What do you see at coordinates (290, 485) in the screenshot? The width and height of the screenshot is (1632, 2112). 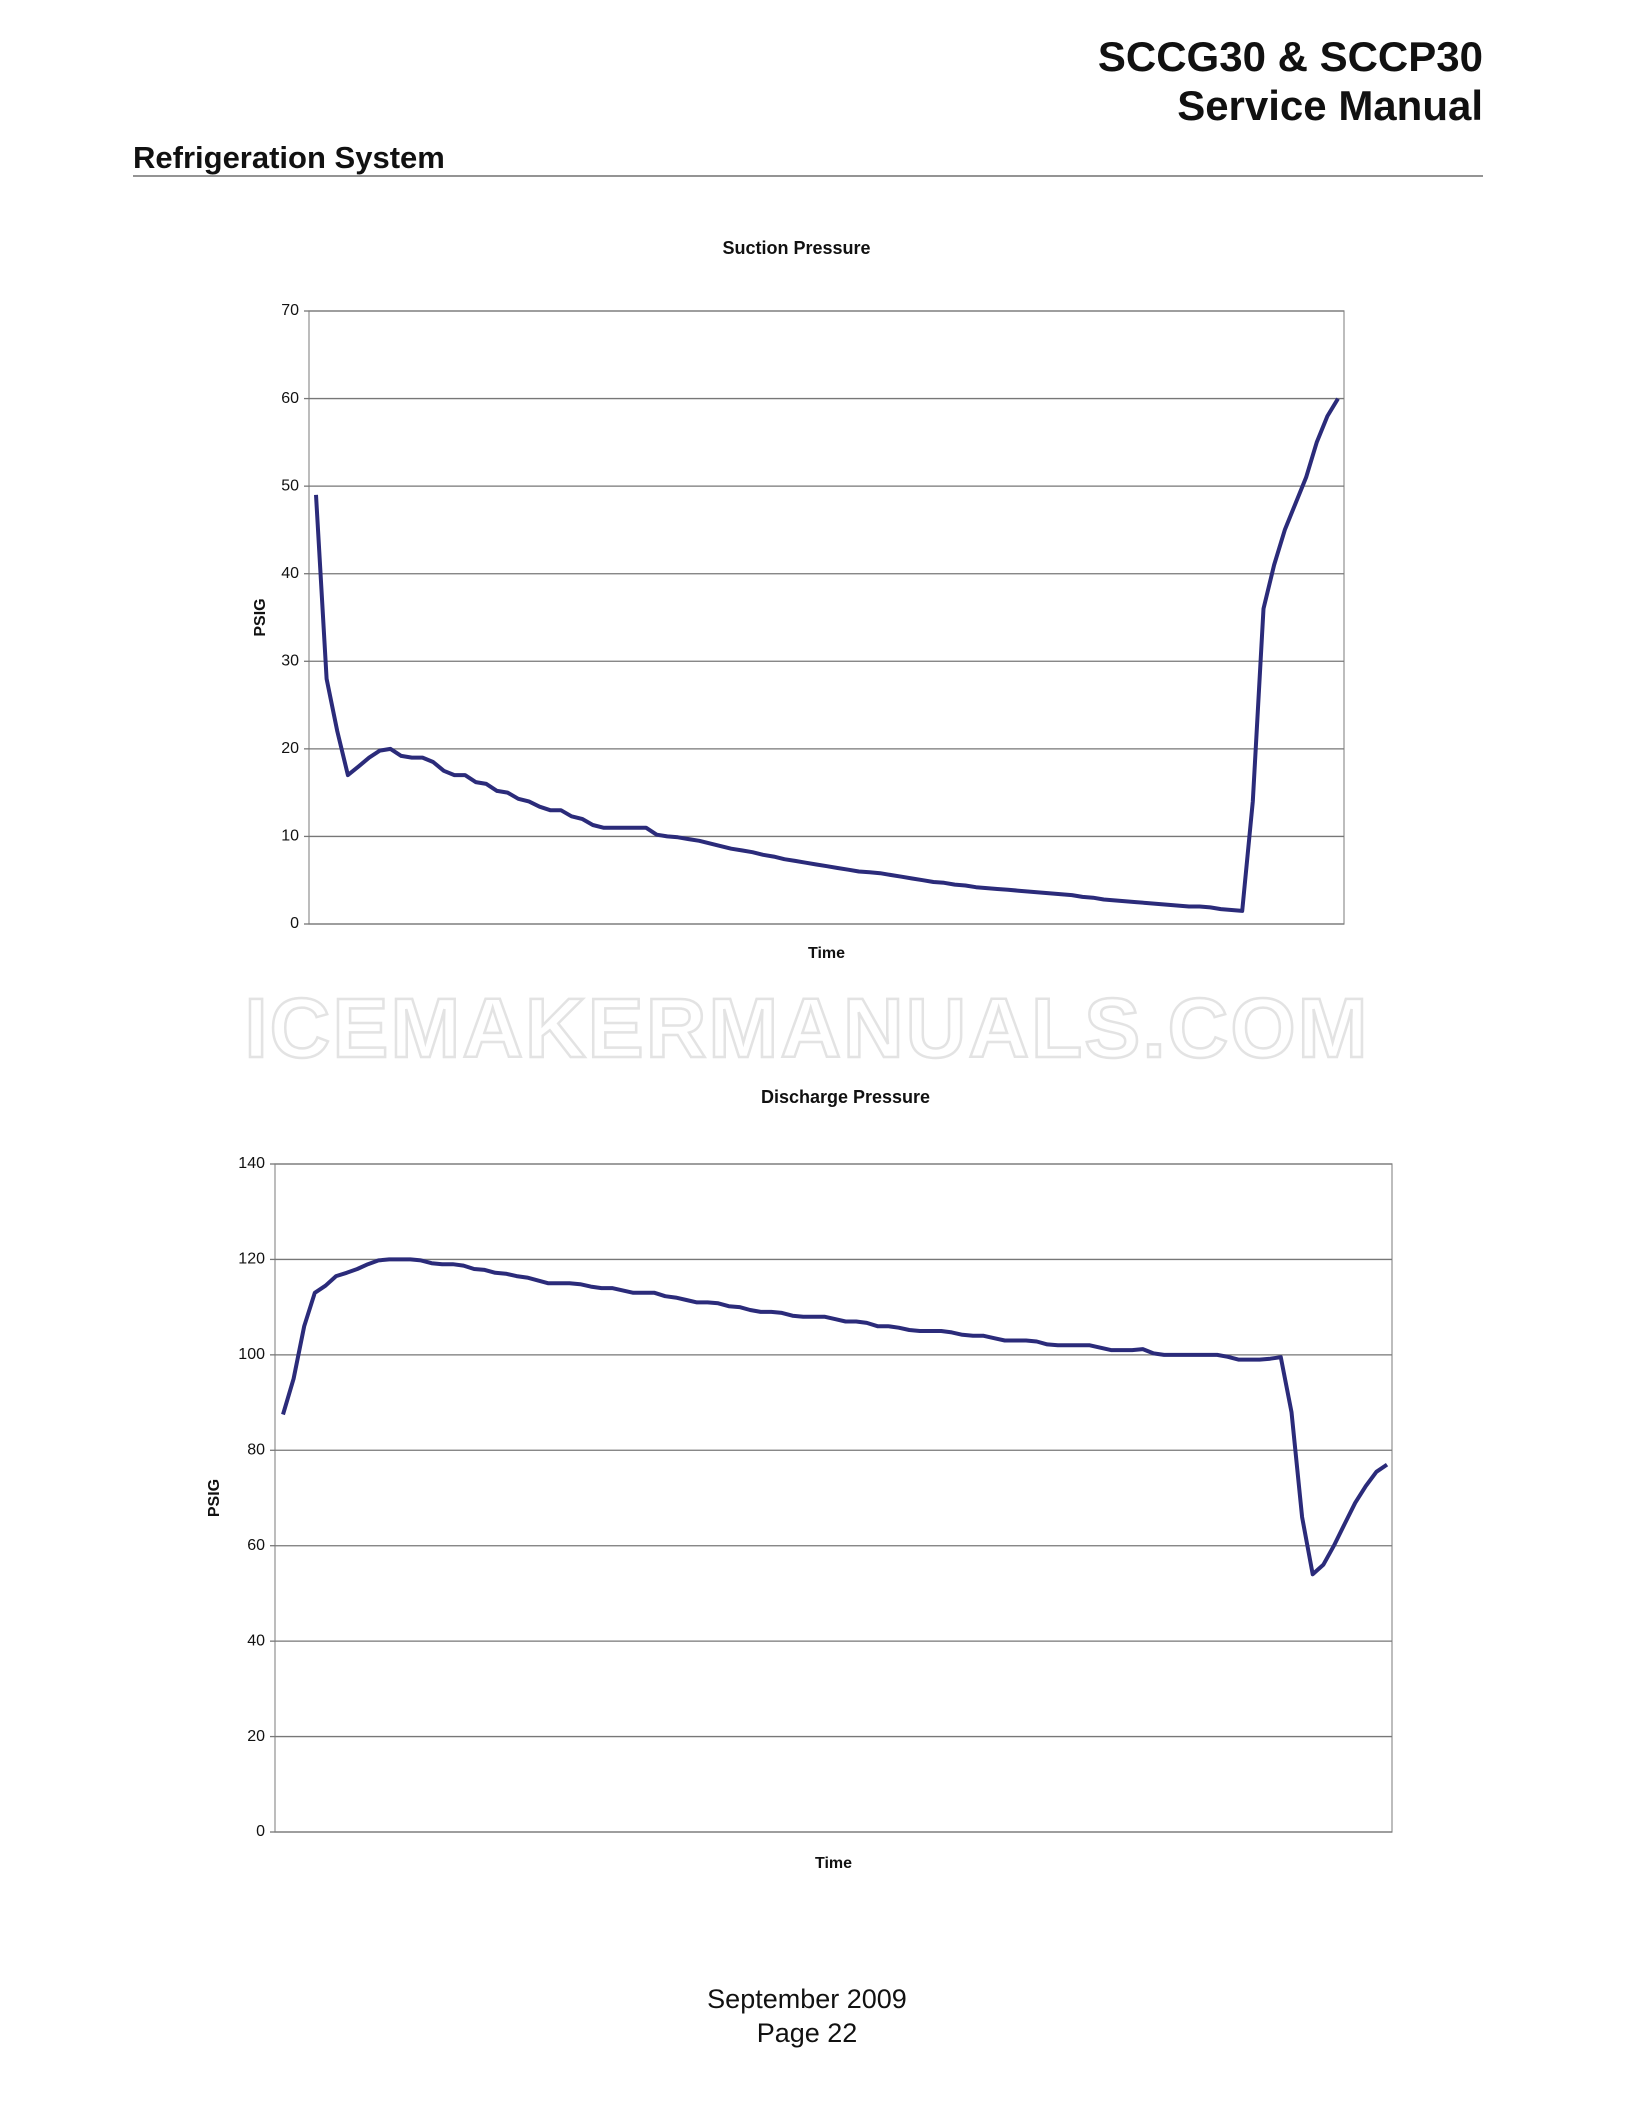 I see `y-tick-label: 50` at bounding box center [290, 485].